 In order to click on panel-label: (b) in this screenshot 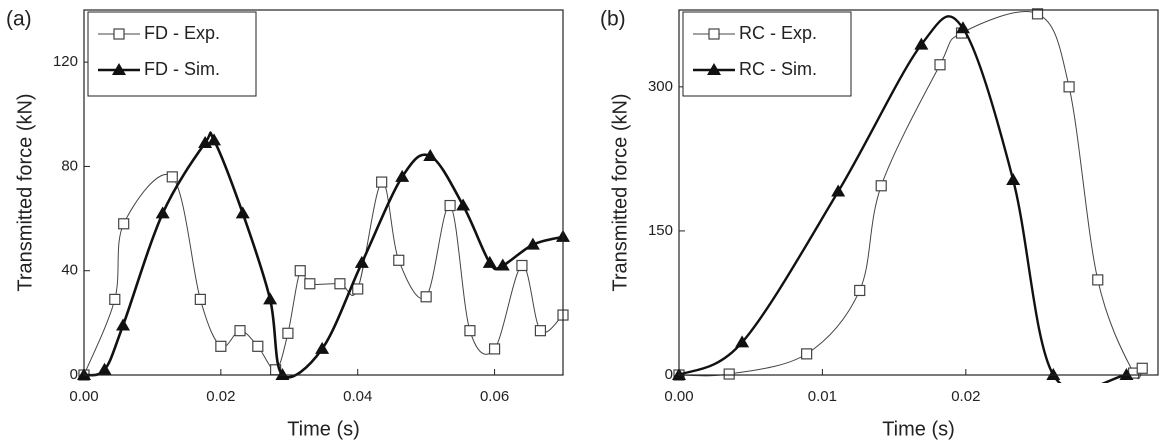, I will do `click(613, 19)`.